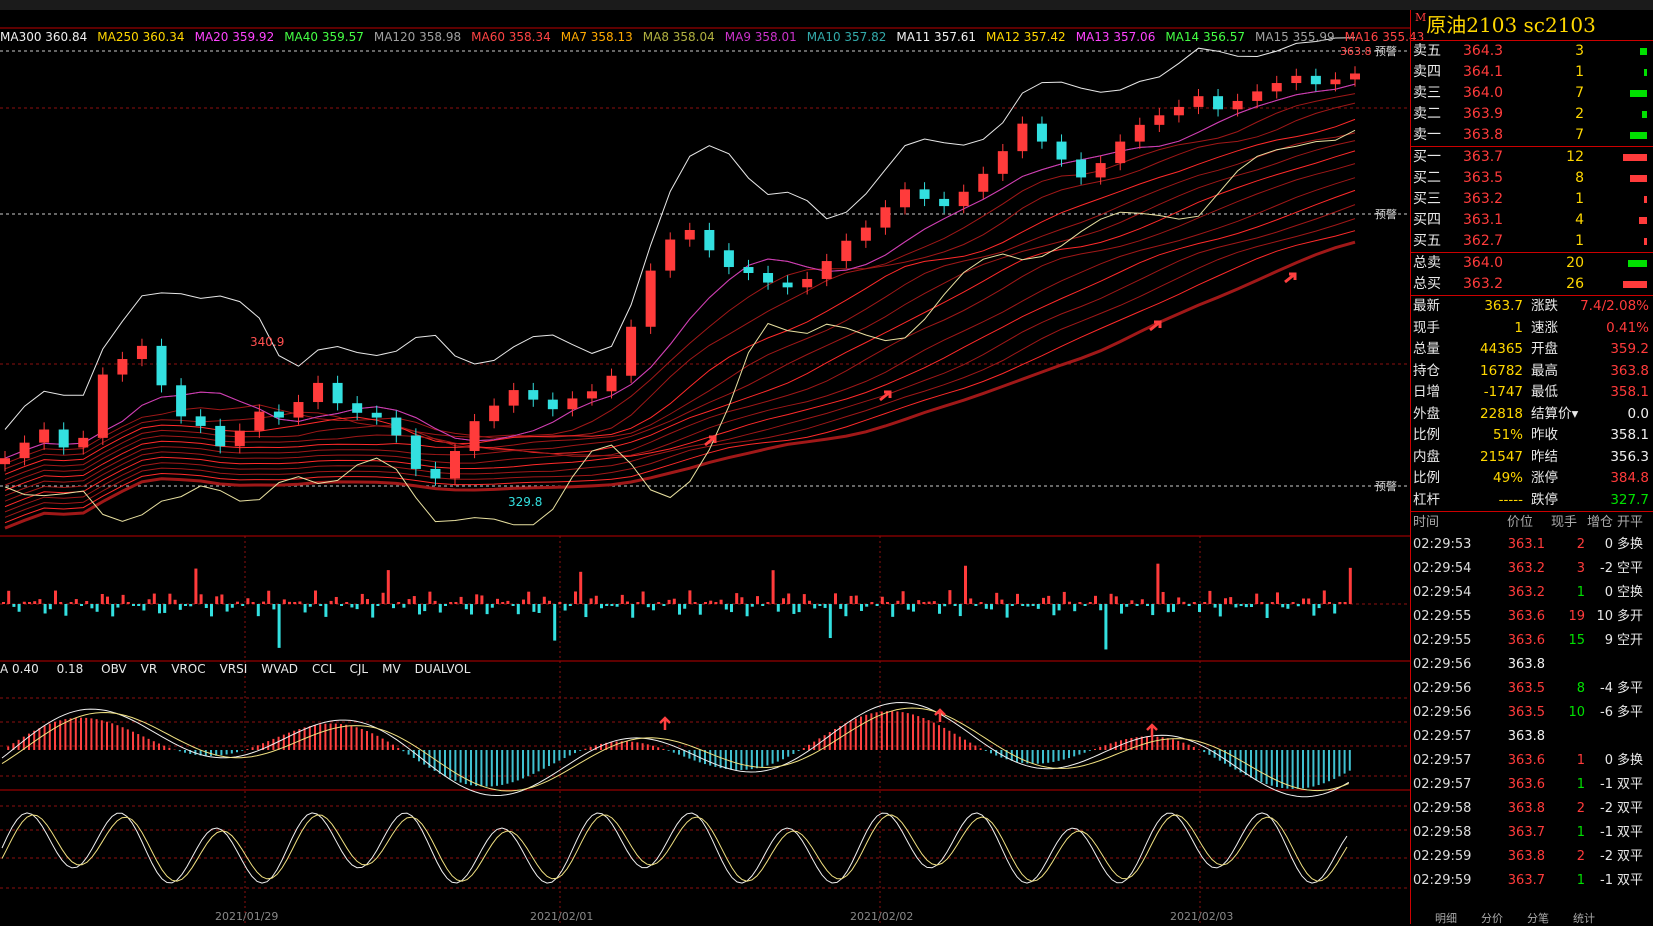 This screenshot has height=926, width=1653. I want to click on stat-value: 327.7, so click(1610, 501).